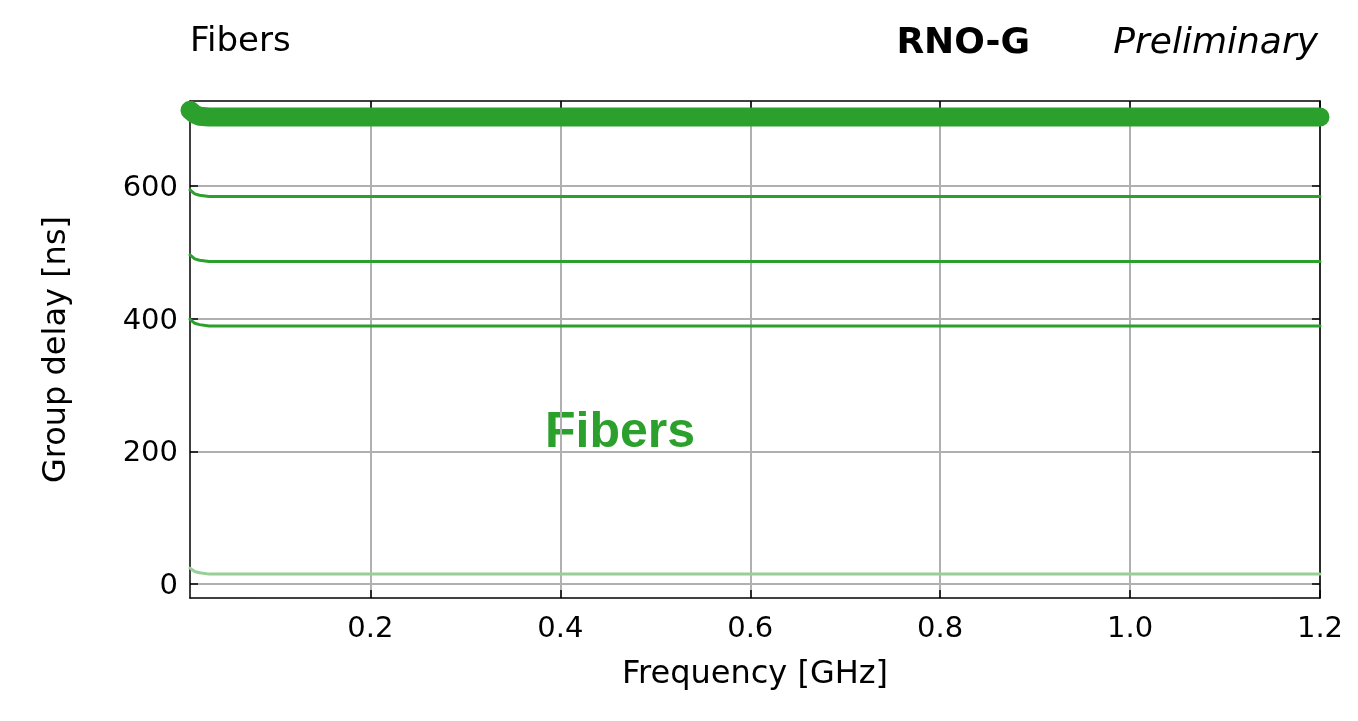 The width and height of the screenshot is (1358, 721). What do you see at coordinates (240, 39) in the screenshot?
I see `chart-title: Fibers` at bounding box center [240, 39].